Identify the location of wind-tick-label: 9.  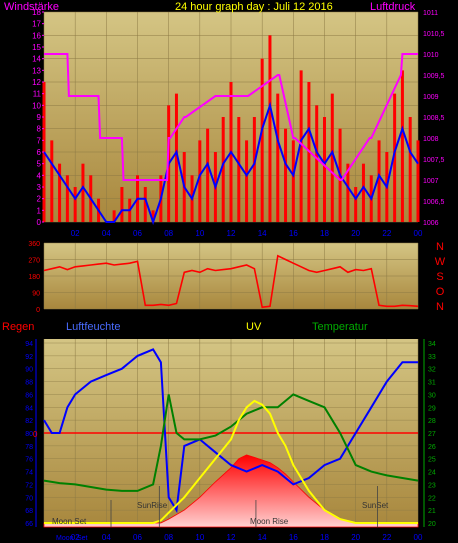
(39, 117).